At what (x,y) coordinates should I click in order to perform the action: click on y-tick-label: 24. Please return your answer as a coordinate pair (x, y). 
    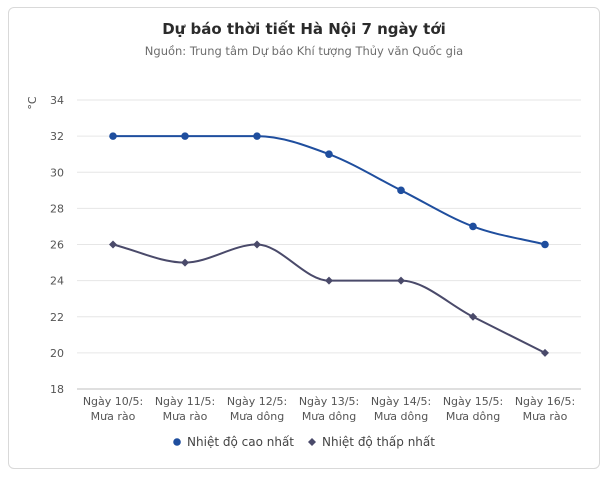
    Looking at the image, I should click on (57, 281).